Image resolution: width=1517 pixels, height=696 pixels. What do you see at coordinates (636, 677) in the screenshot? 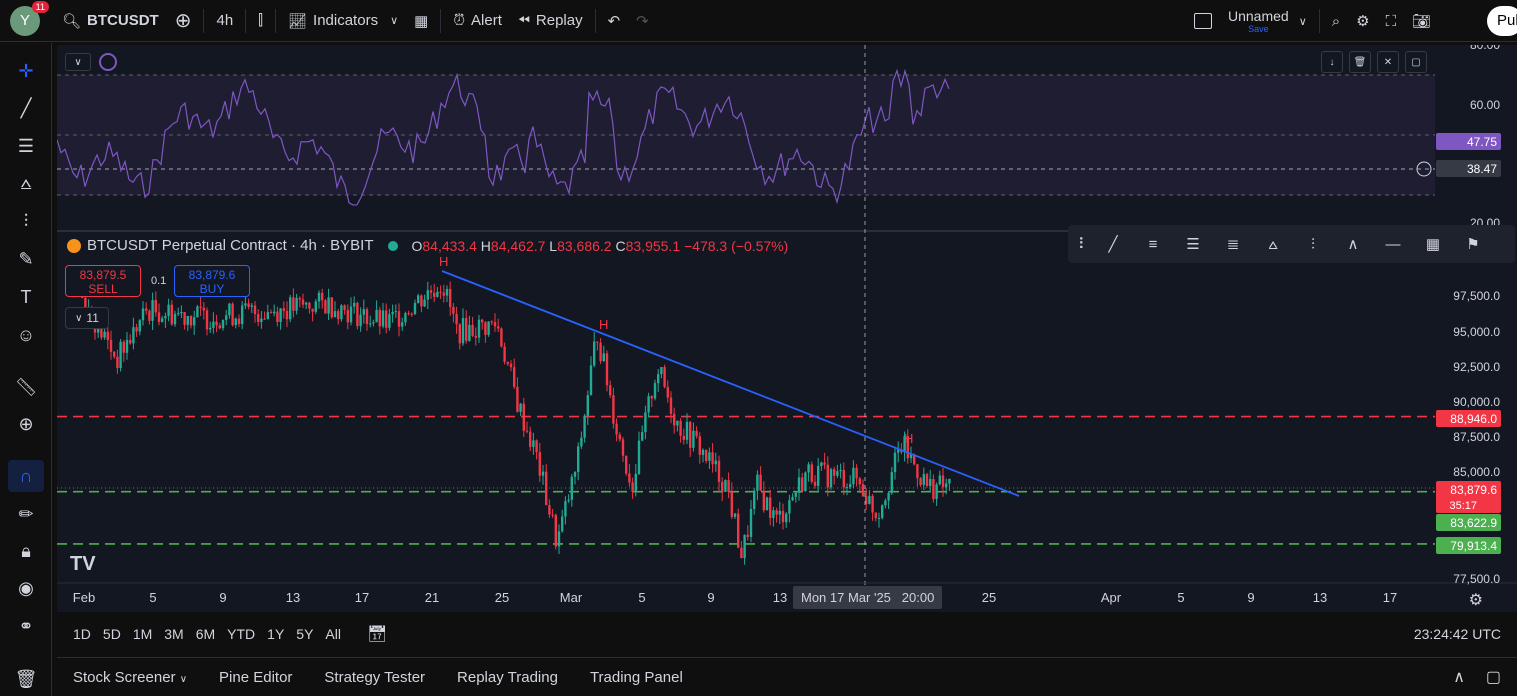
I see `tab-trading-panel: Trading Panel` at bounding box center [636, 677].